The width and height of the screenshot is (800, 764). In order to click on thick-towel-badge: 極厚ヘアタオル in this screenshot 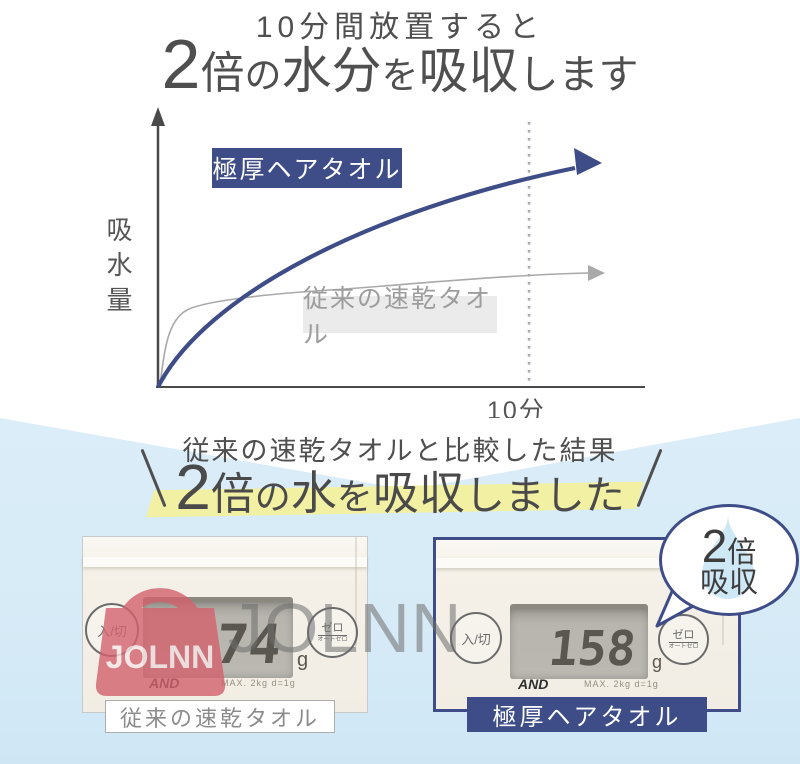, I will do `click(307, 168)`.